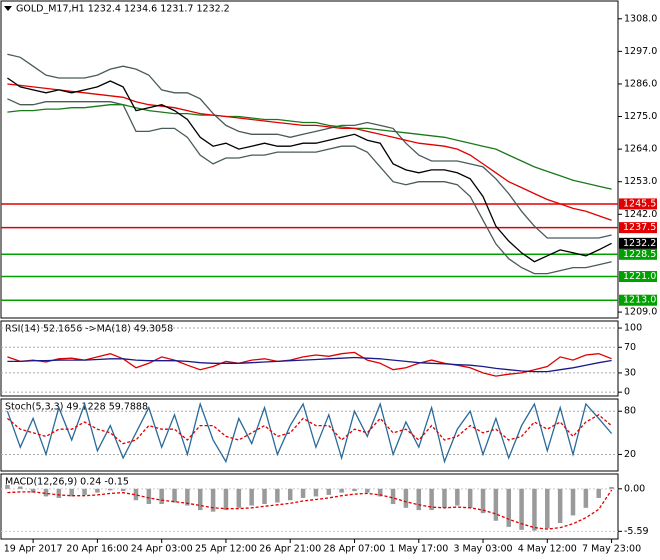 This screenshot has height=560, width=660. I want to click on level-label: 1213.0, so click(639, 300).